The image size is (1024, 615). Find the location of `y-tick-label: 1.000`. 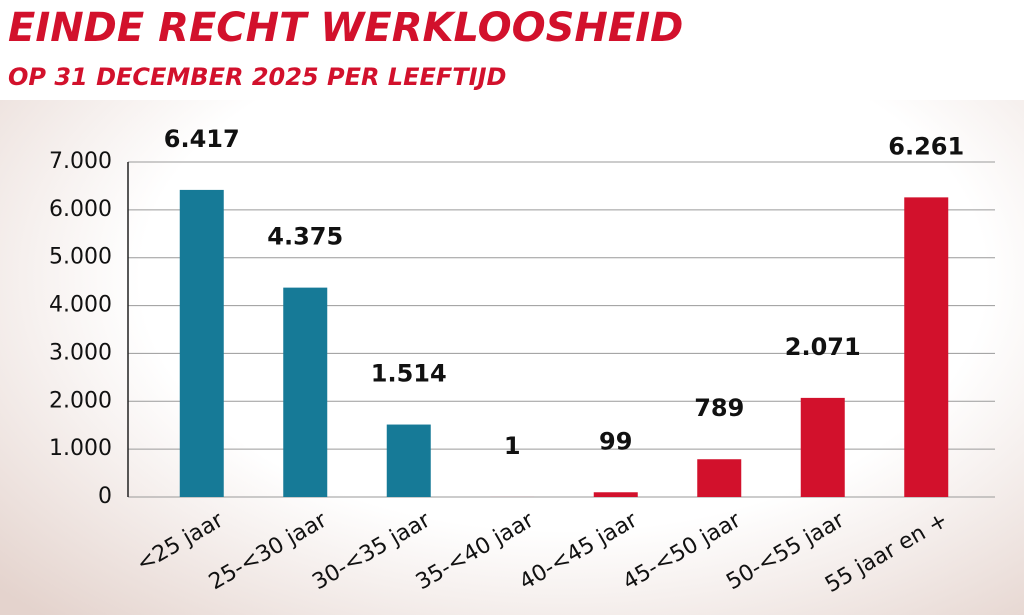

y-tick-label: 1.000 is located at coordinates (80, 448).